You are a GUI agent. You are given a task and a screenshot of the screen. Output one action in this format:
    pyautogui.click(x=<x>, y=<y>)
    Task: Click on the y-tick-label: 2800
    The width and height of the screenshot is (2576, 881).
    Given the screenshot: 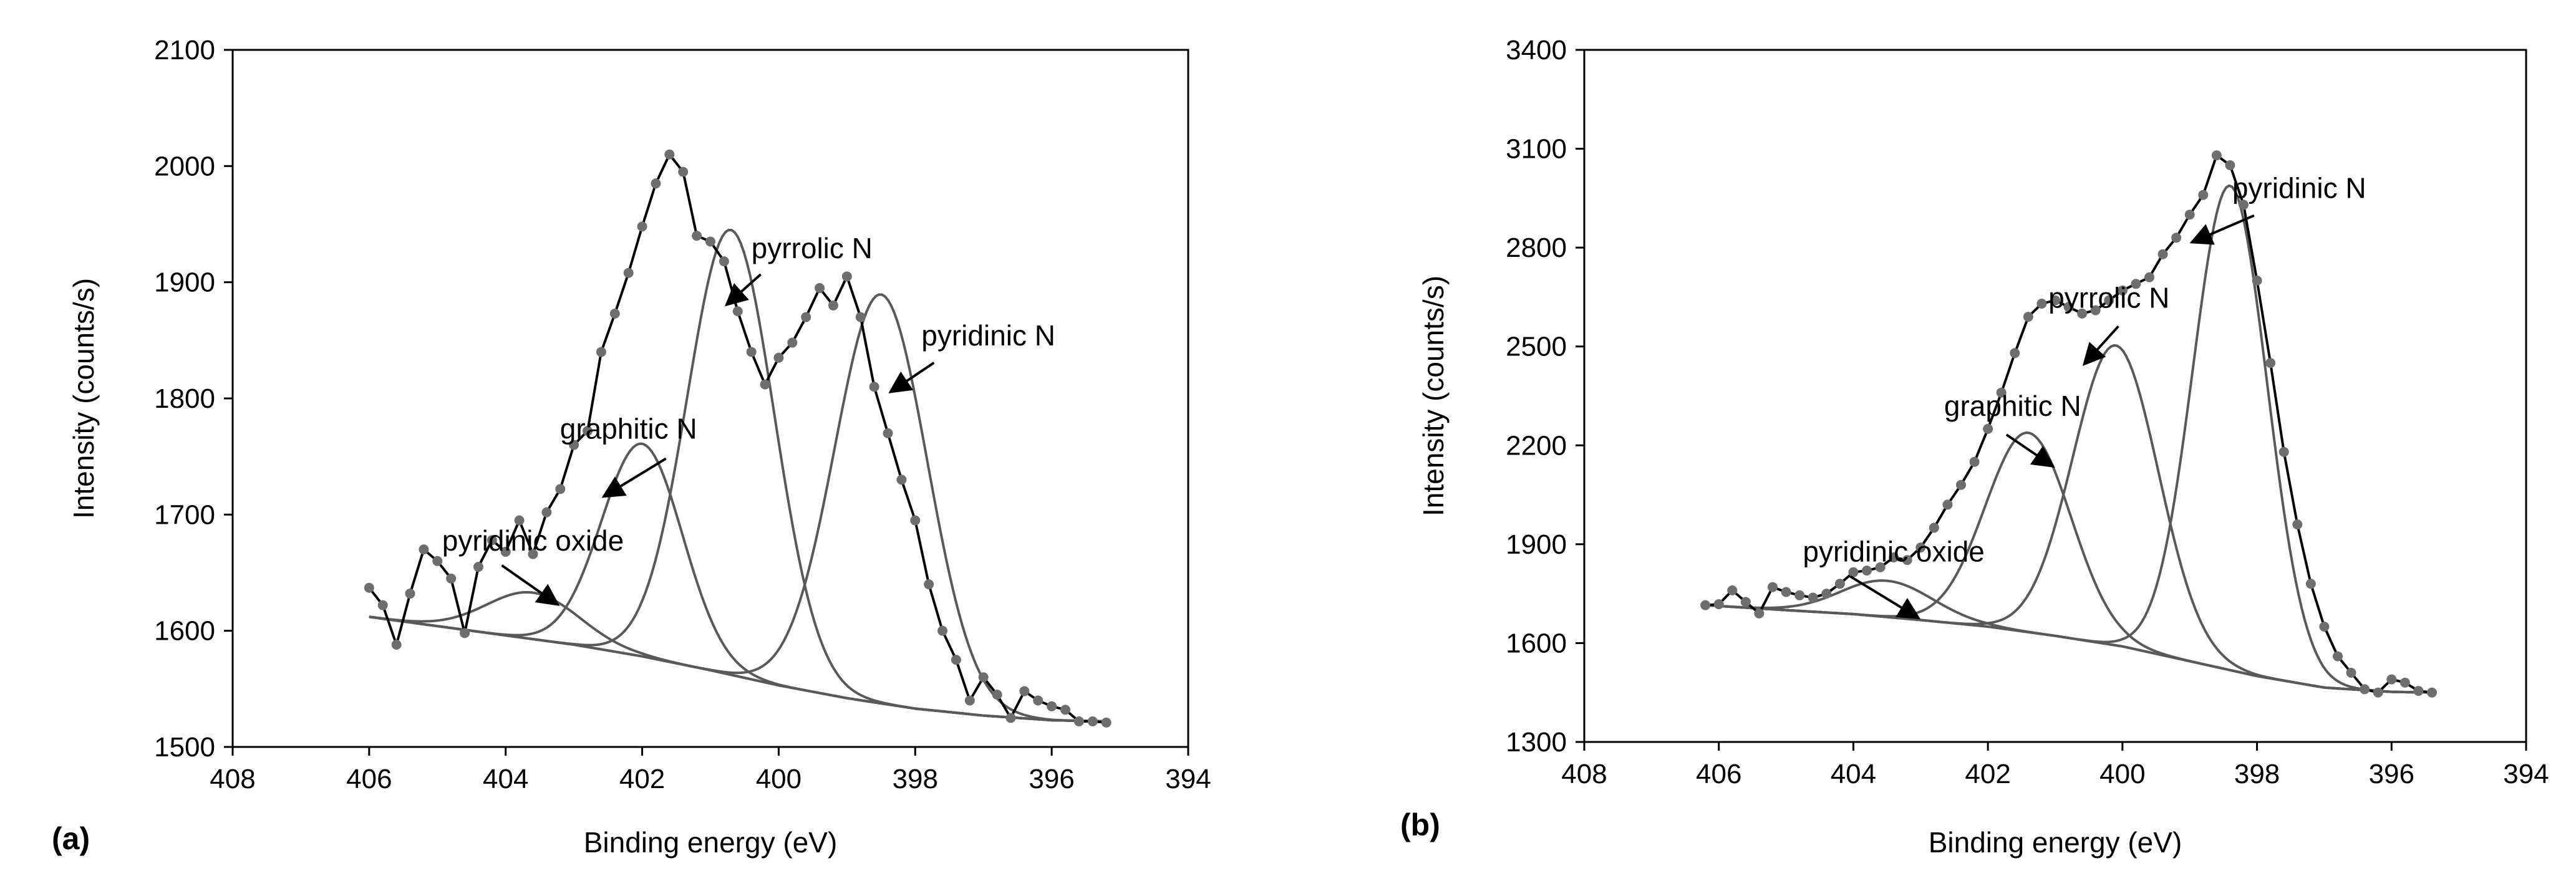 What is the action you would take?
    pyautogui.click(x=1536, y=248)
    